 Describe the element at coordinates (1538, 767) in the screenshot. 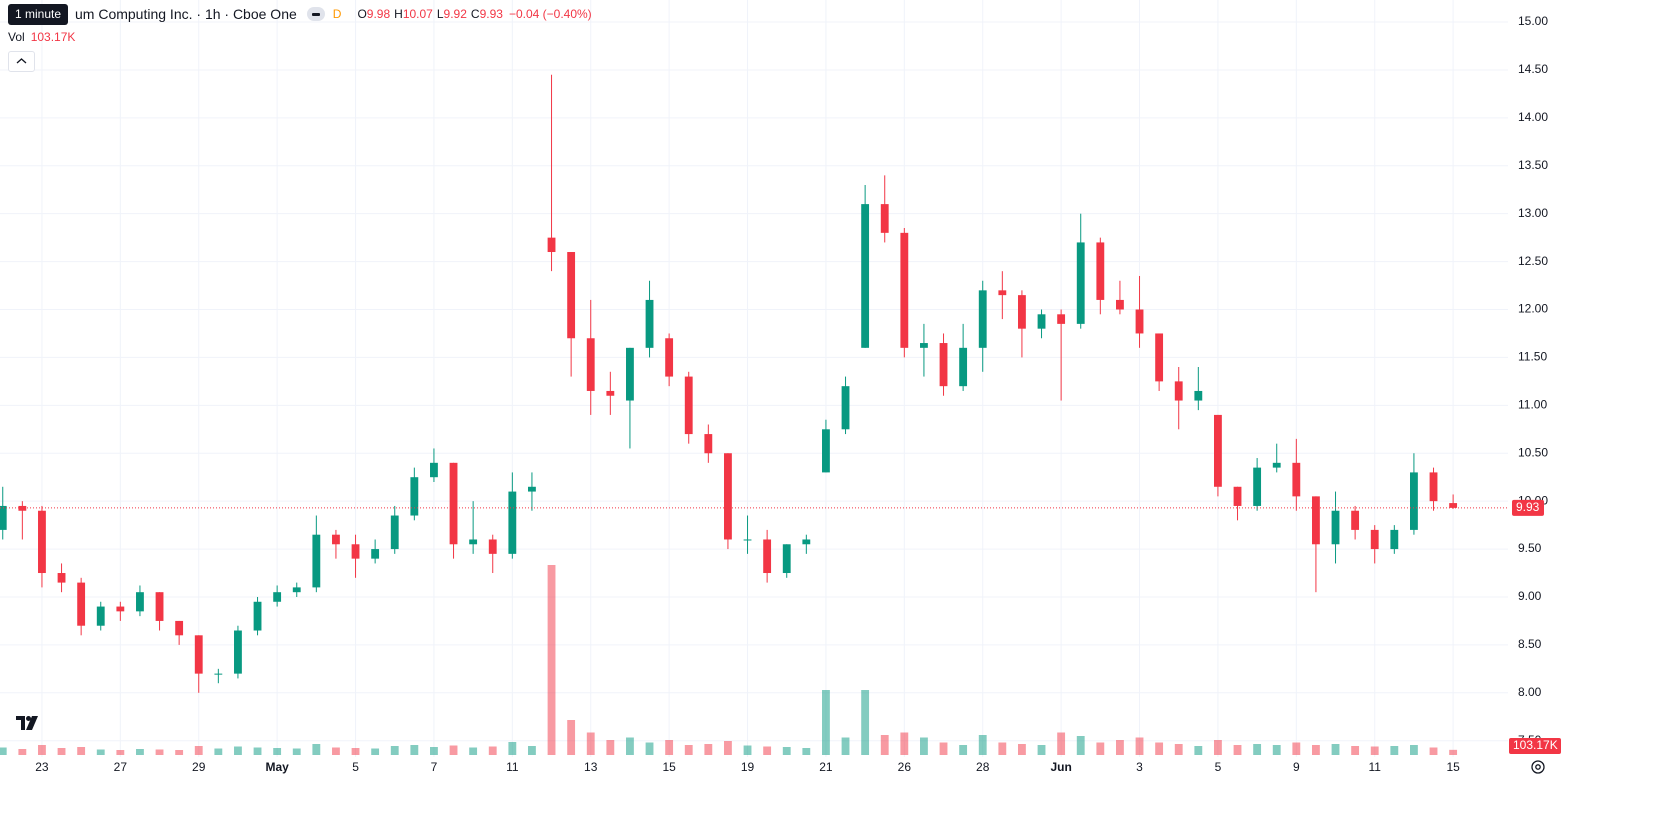

I see `settings-icon` at that location.